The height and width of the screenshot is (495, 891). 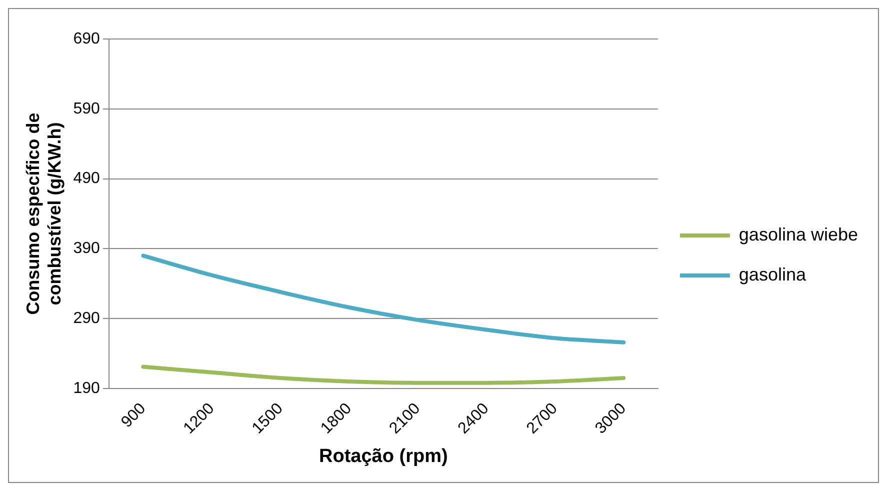 I want to click on y-tick-label: 190, so click(x=86, y=388).